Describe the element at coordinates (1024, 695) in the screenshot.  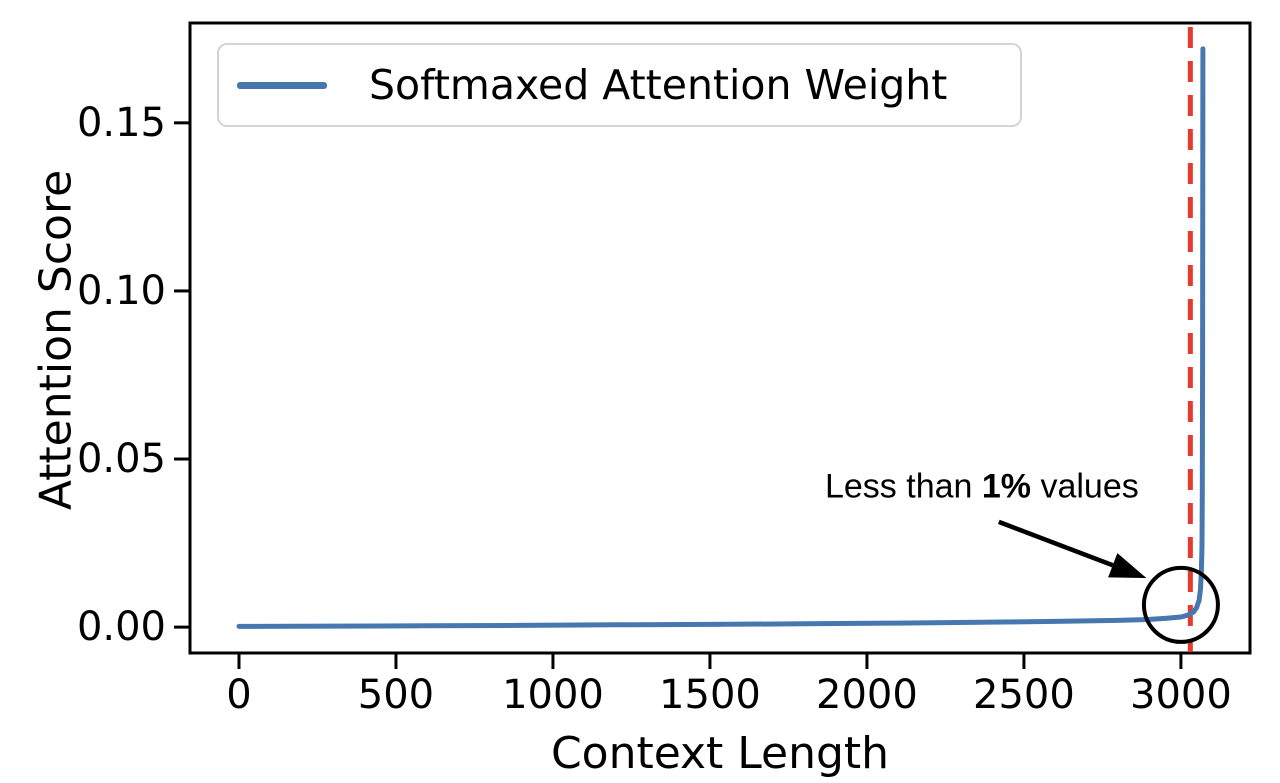
I see `x-tick-label: 2500` at that location.